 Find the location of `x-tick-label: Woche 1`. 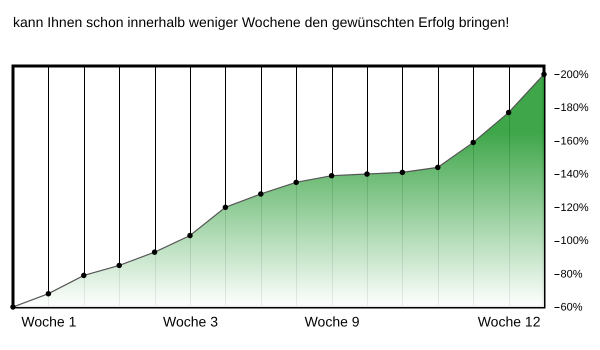

x-tick-label: Woche 1 is located at coordinates (49, 322).